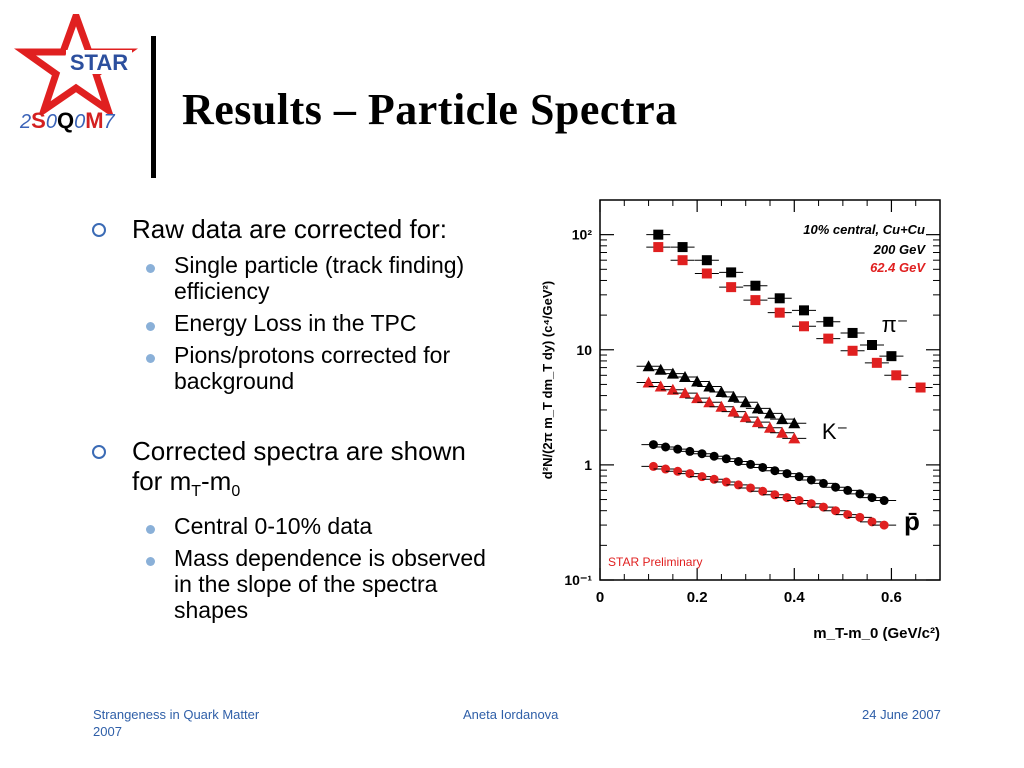 This screenshot has height=768, width=1024. What do you see at coordinates (900, 249) in the screenshot?
I see `annotation-energy-200: 200 GeV` at bounding box center [900, 249].